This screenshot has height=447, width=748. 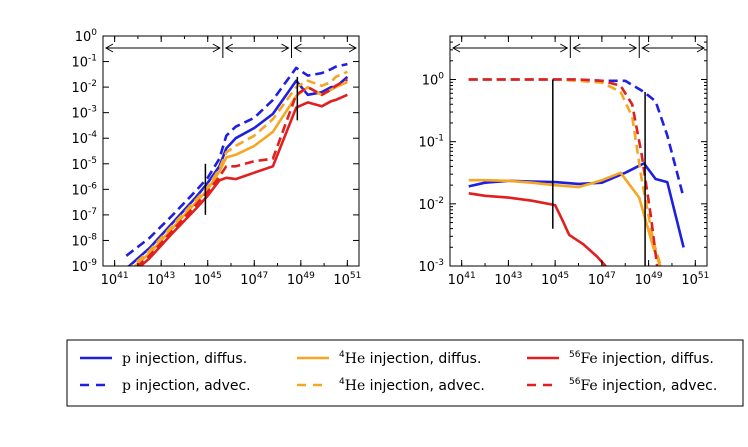 I want to click on y-tick-exp: -6, so click(x=92, y=186).